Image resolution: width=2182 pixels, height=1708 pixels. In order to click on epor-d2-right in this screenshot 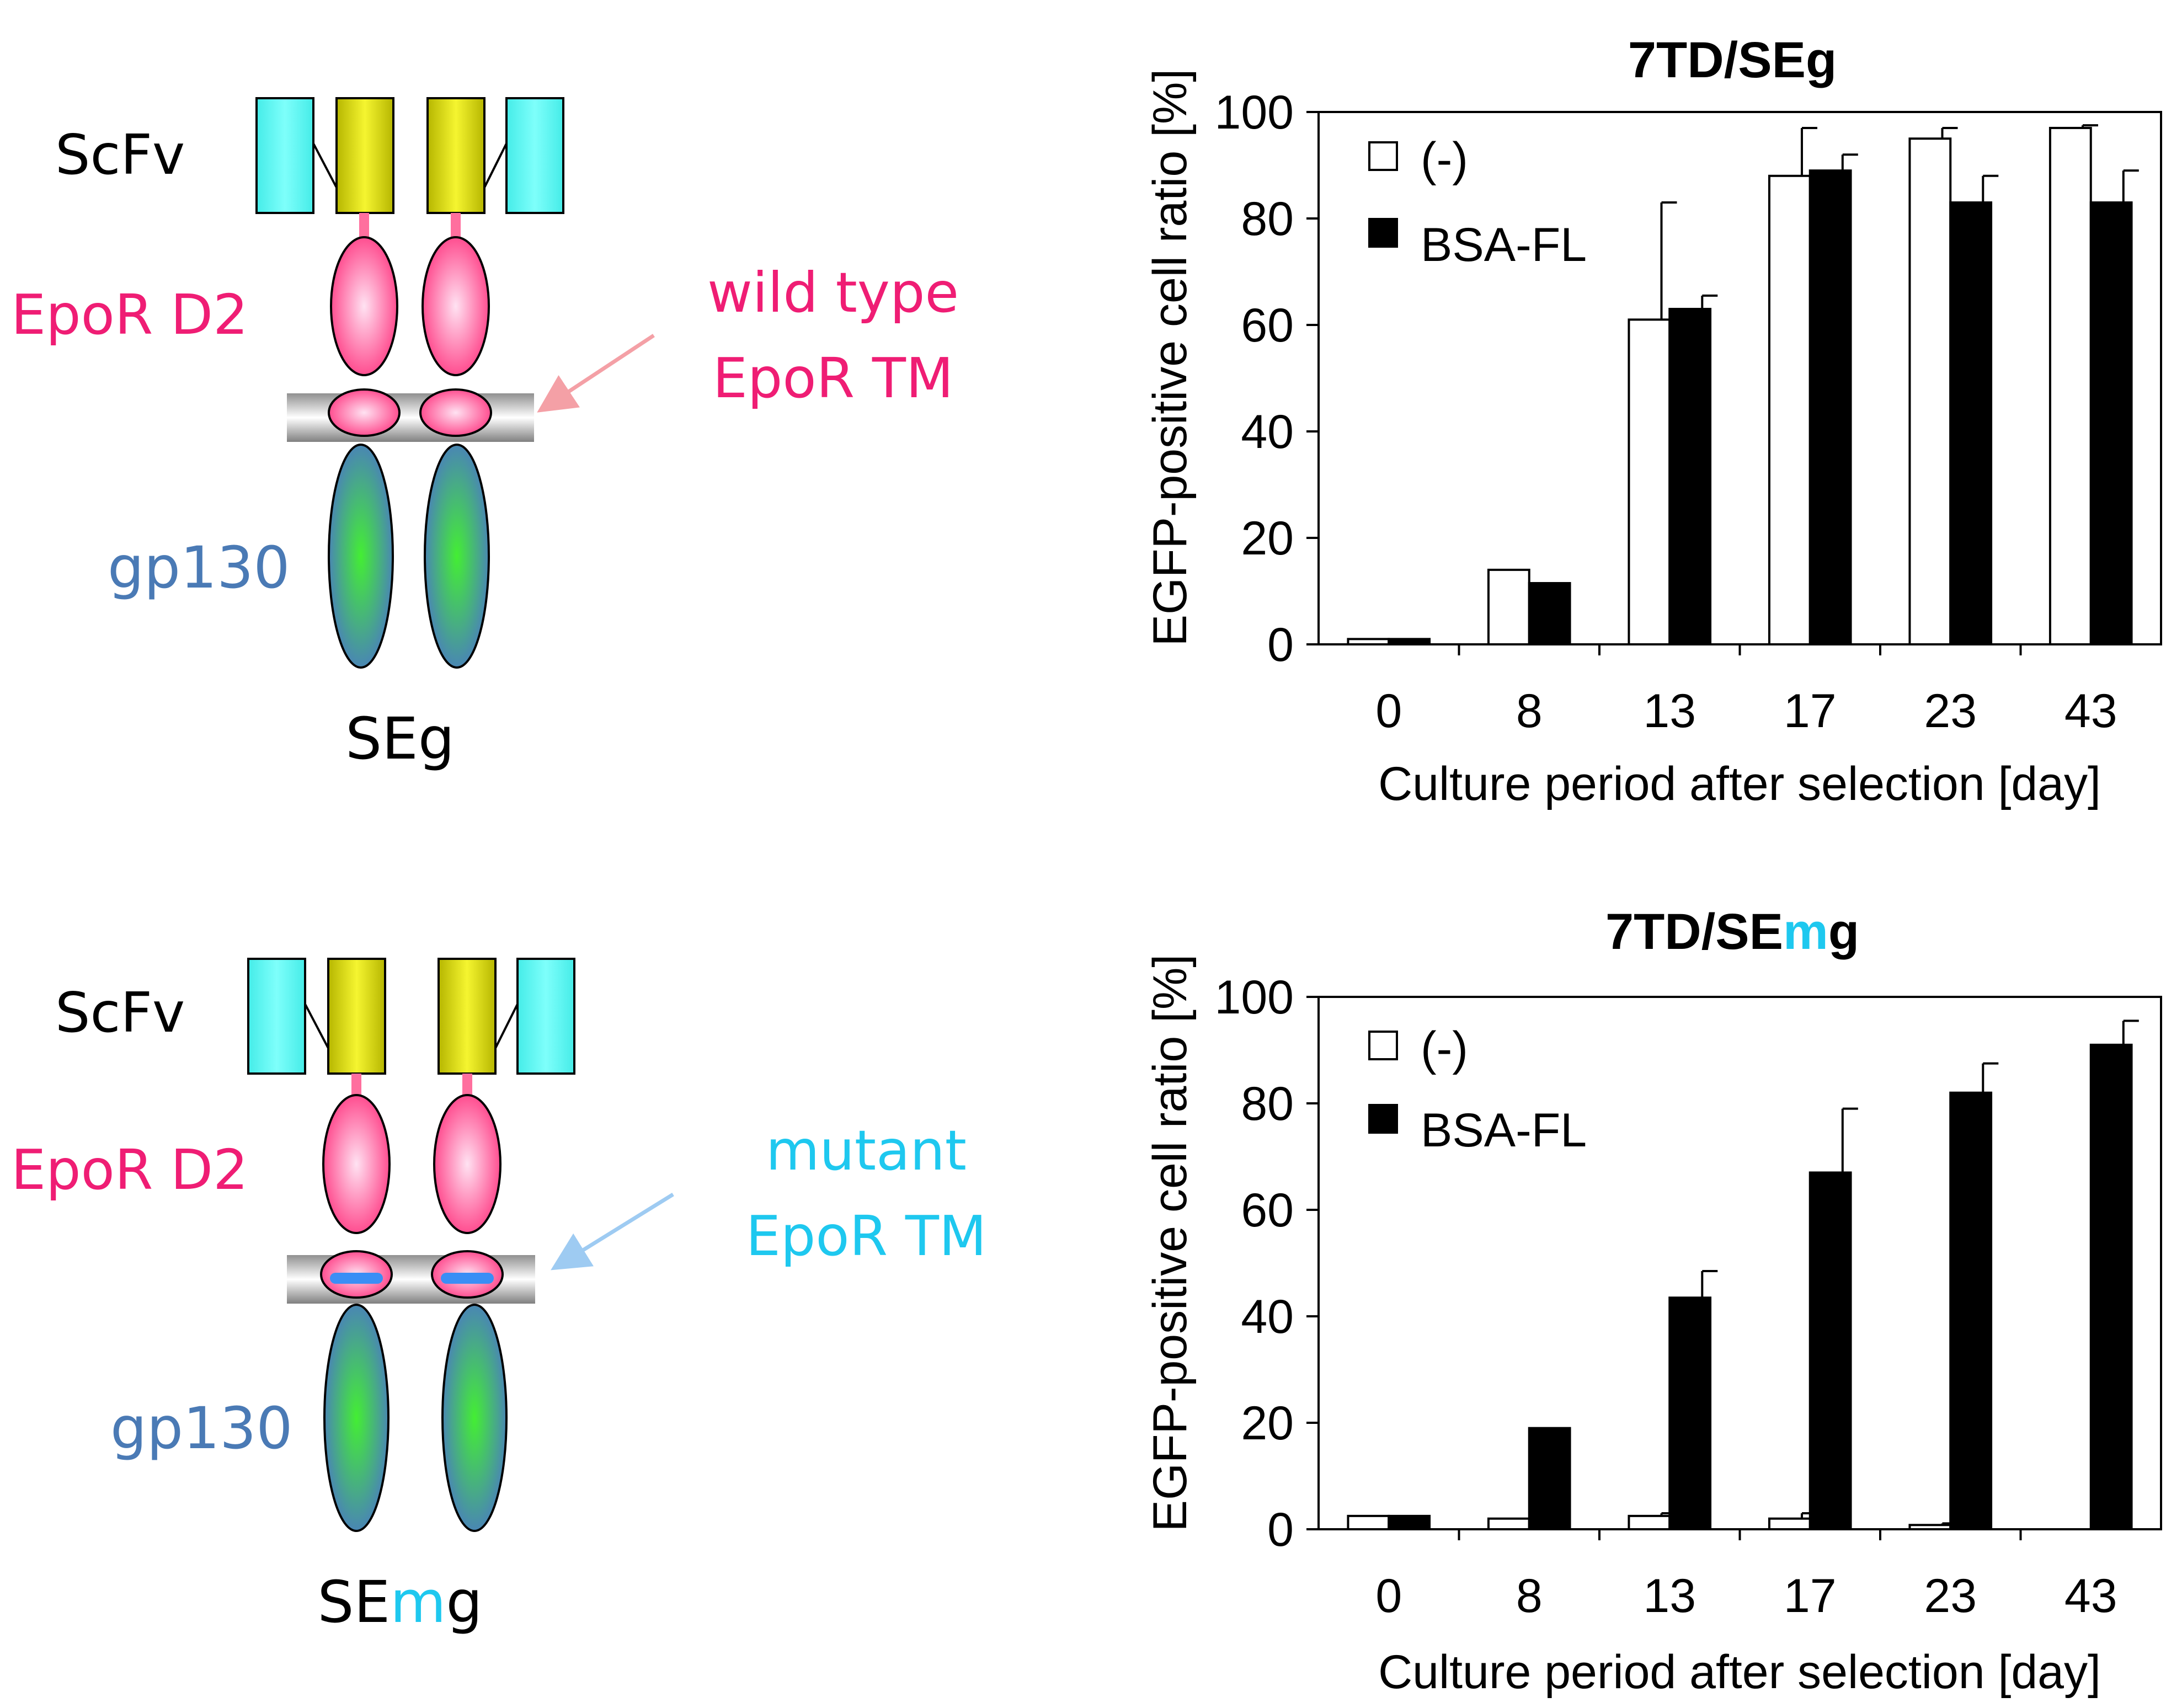, I will do `click(467, 1164)`.